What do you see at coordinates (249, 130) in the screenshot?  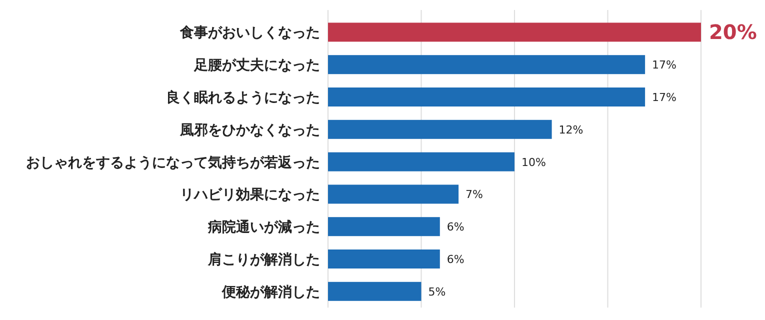 I see `y-tick-label: 風邪をひかなくなった` at bounding box center [249, 130].